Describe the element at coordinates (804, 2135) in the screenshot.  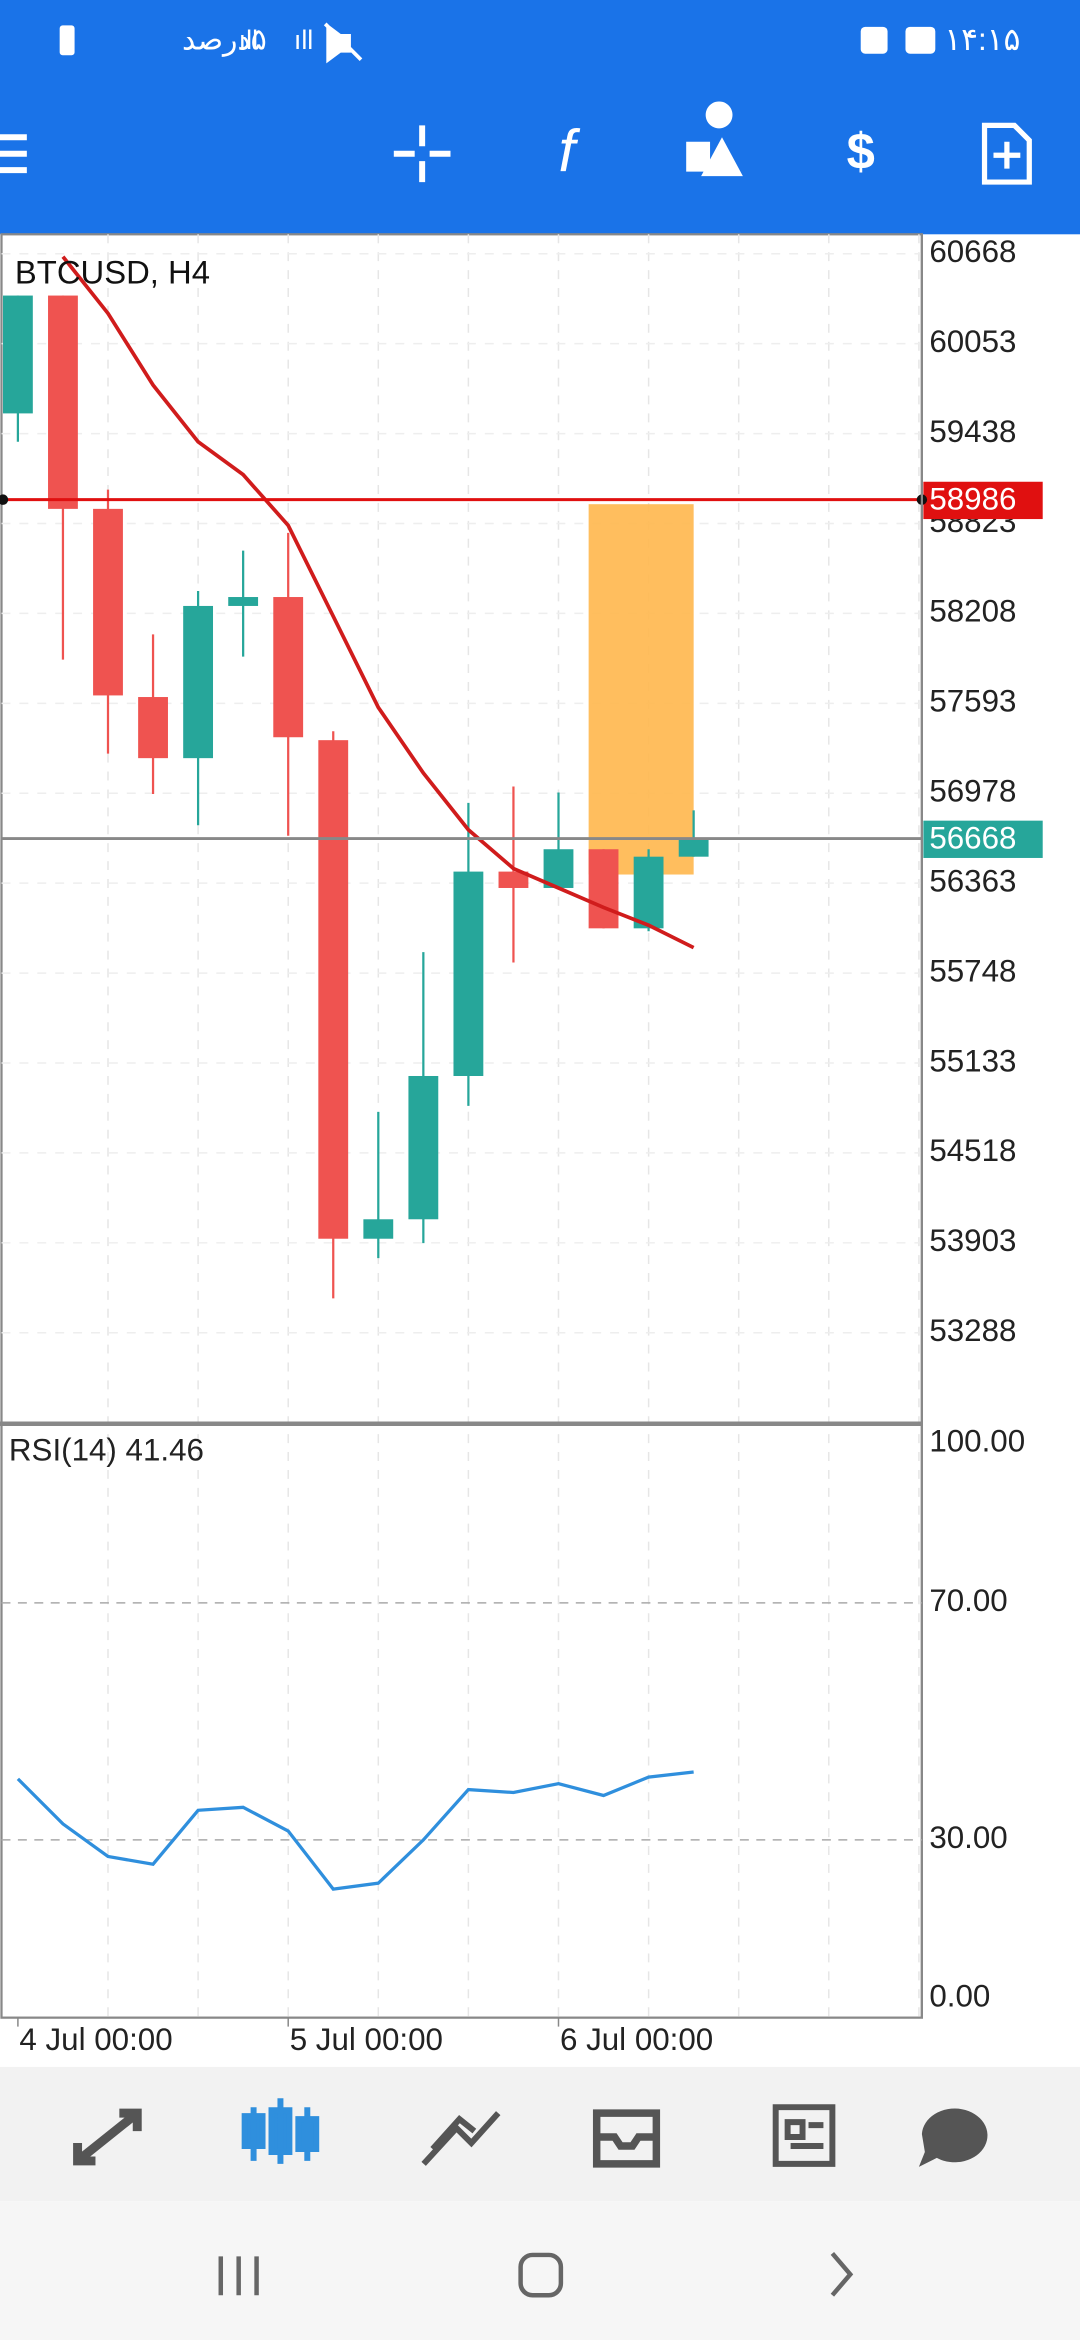
I see `news-tab` at that location.